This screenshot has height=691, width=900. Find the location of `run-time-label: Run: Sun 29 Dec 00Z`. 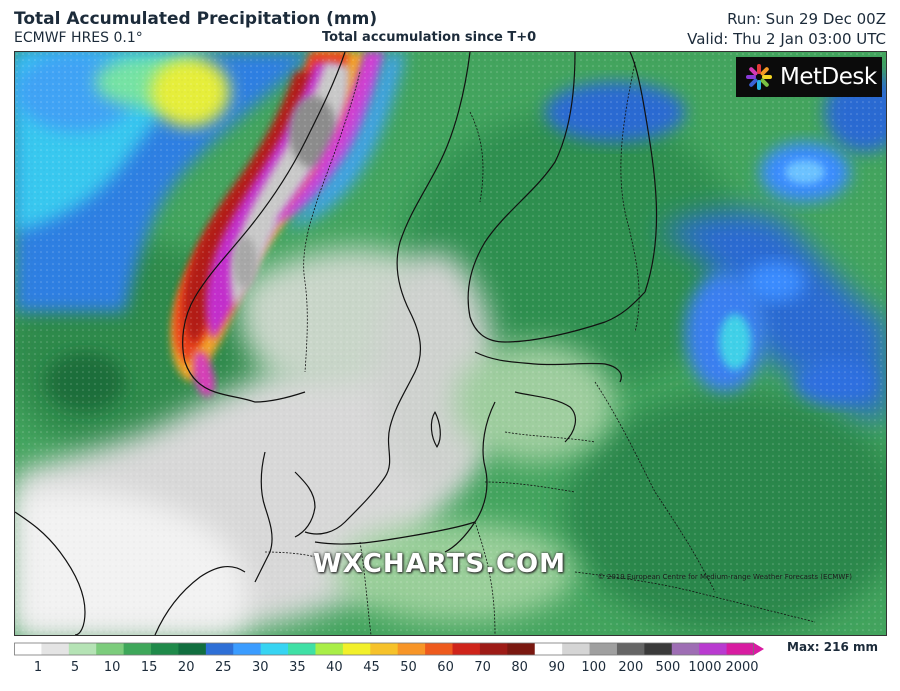

run-time-label: Run: Sun 29 Dec 00Z is located at coordinates (806, 19).